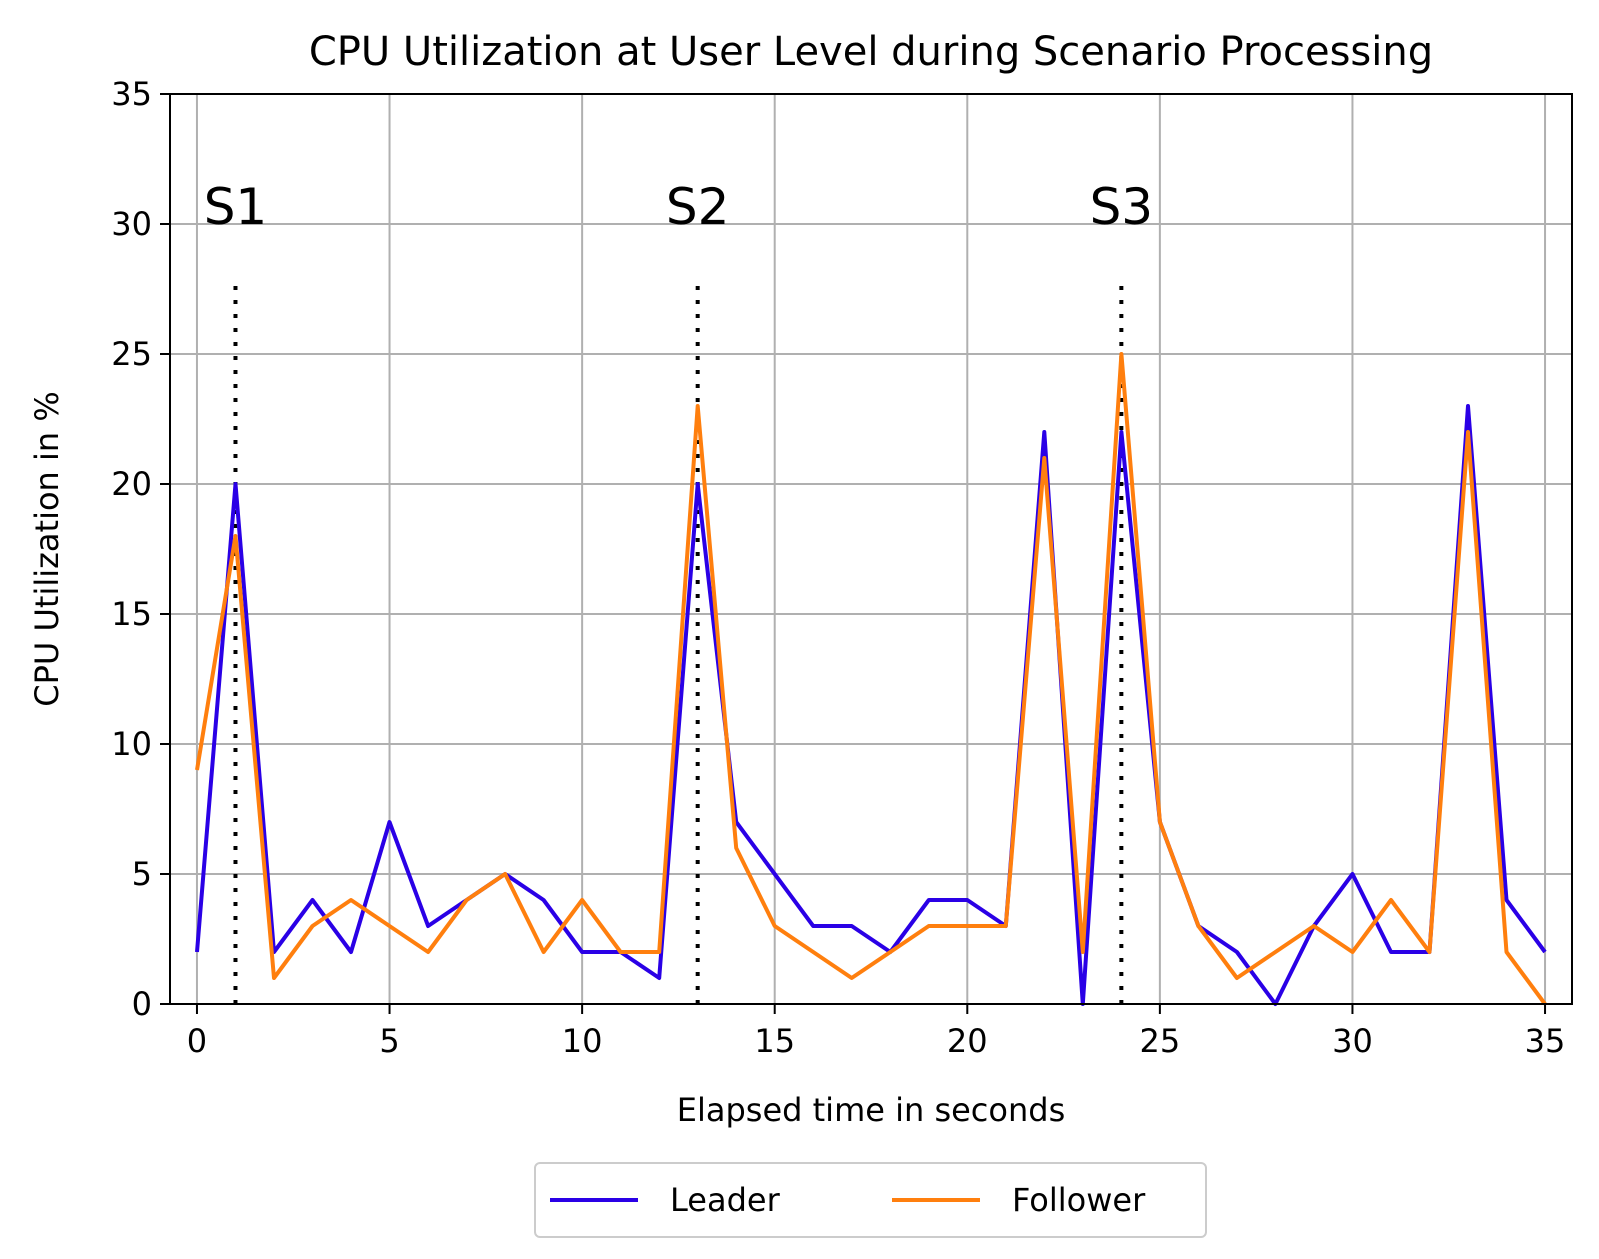 The height and width of the screenshot is (1259, 1599). What do you see at coordinates (142, 874) in the screenshot?
I see `y-tick-label: 5` at bounding box center [142, 874].